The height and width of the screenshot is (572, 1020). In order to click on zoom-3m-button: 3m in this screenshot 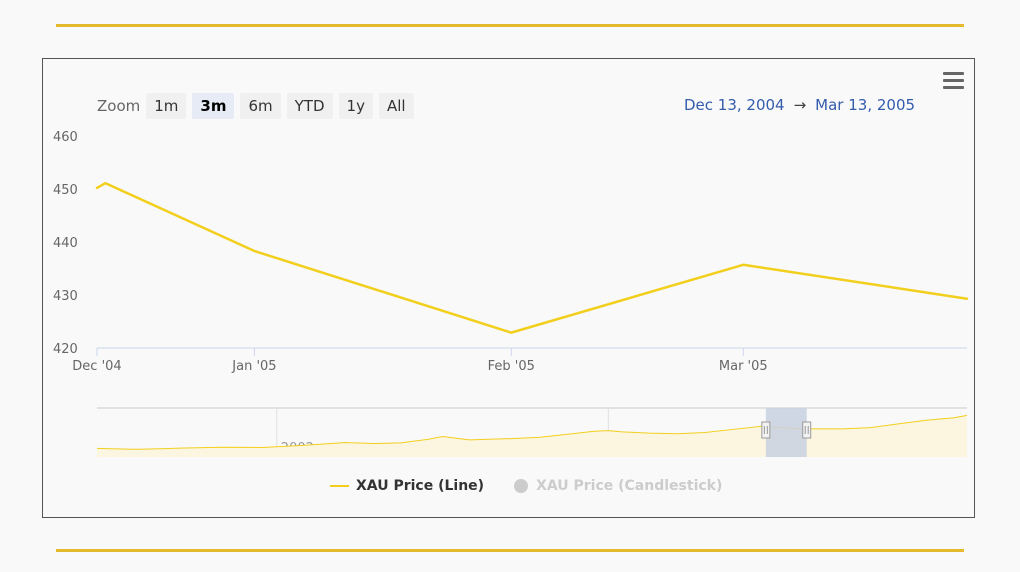, I will do `click(213, 105)`.